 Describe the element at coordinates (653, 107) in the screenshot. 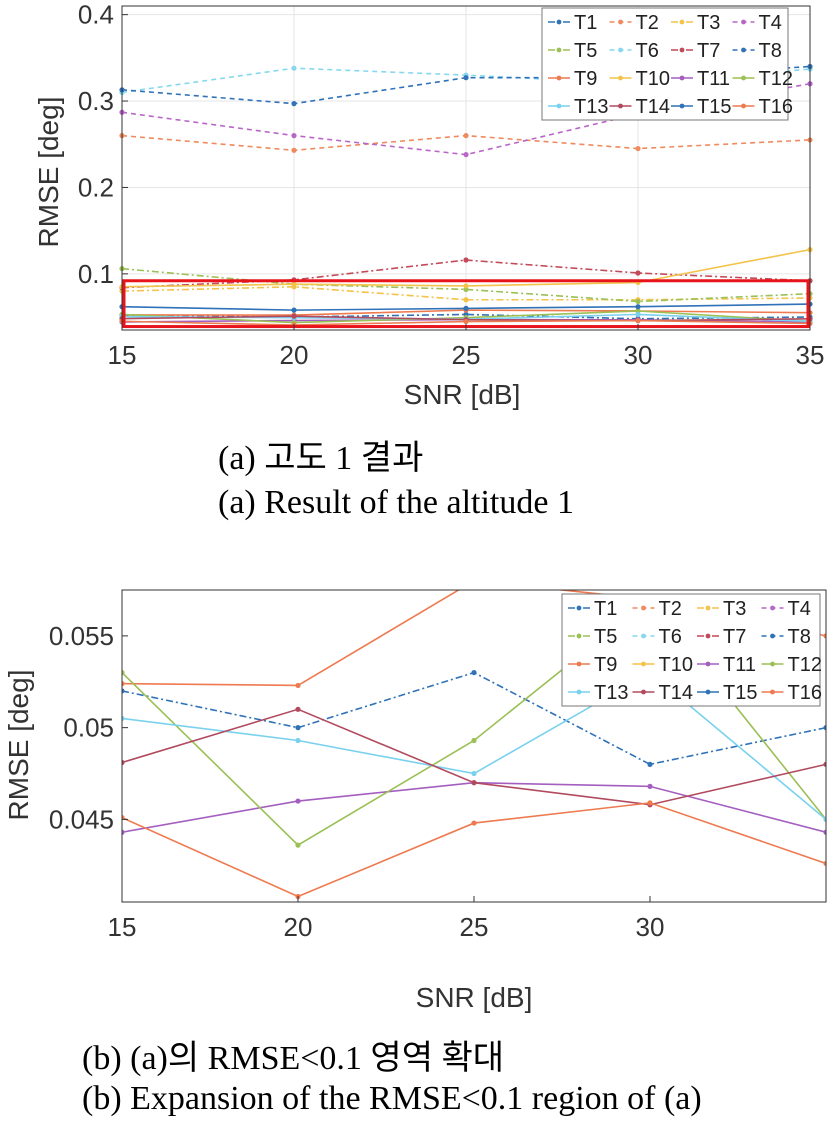

I see `legend-label-t14: T14` at that location.